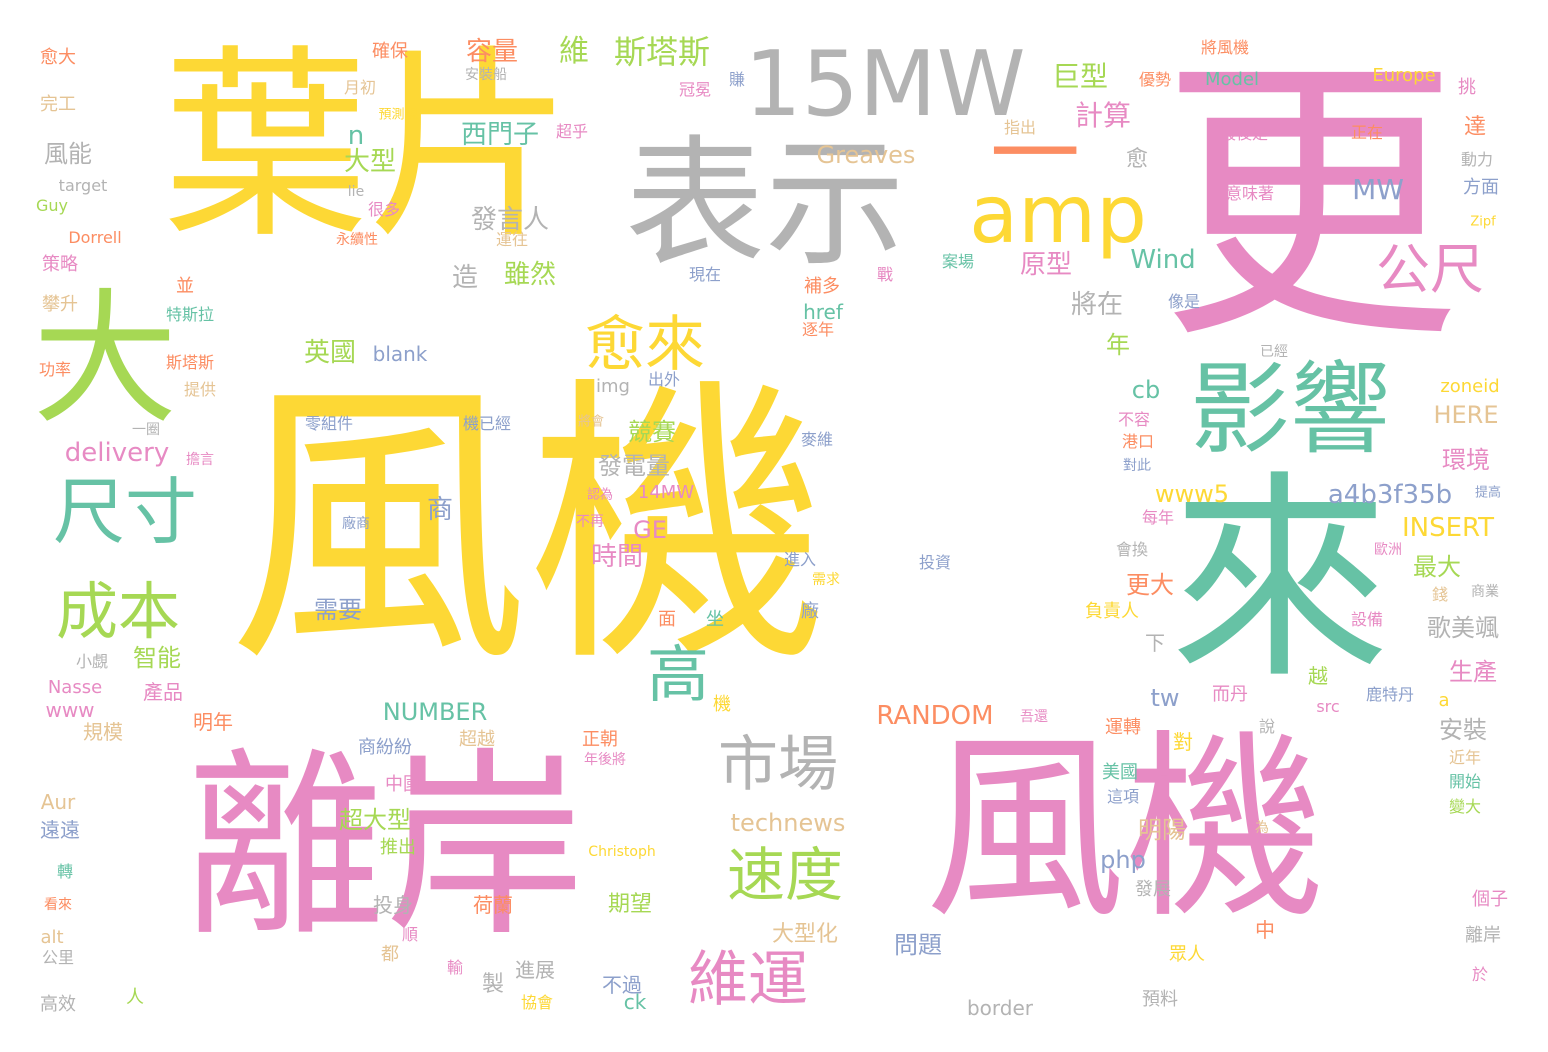  Describe the element at coordinates (400, 354) in the screenshot. I see `word: blank` at that location.